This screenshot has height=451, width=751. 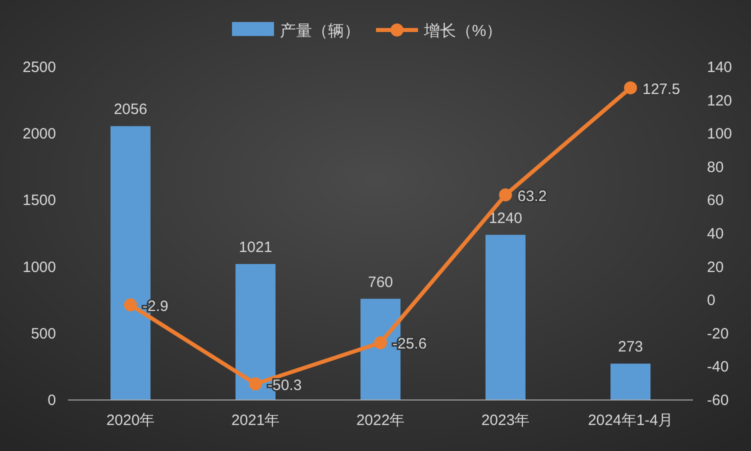 What do you see at coordinates (320, 31) in the screenshot?
I see `legend-label: 产量（辆）` at bounding box center [320, 31].